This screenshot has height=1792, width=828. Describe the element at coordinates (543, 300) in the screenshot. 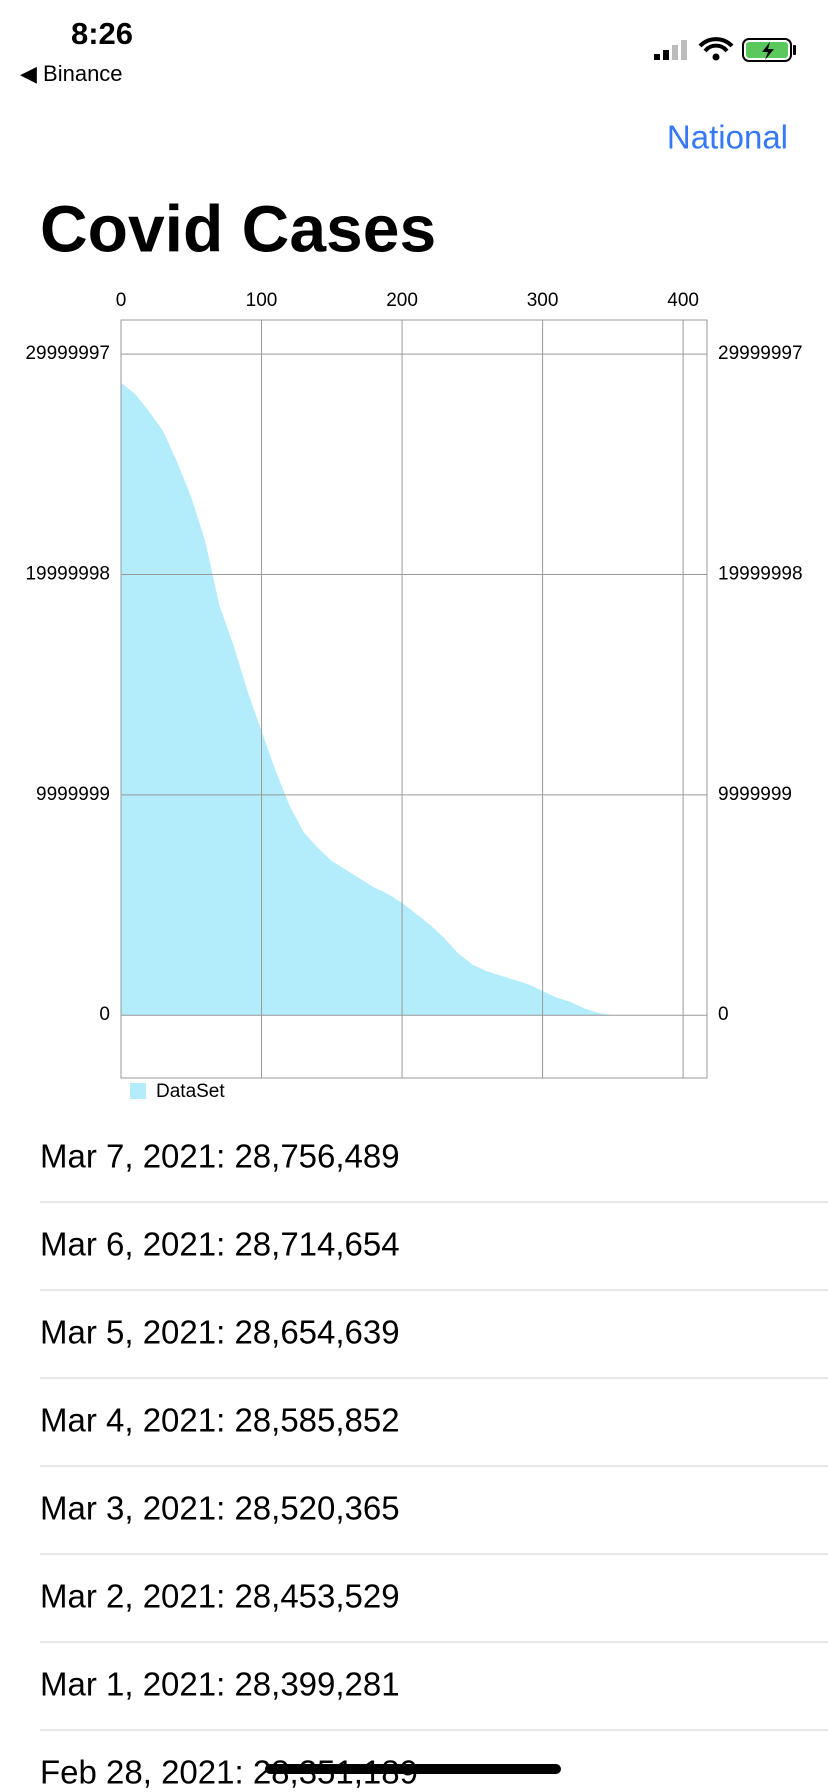

I see `x-tick-label: 300` at that location.